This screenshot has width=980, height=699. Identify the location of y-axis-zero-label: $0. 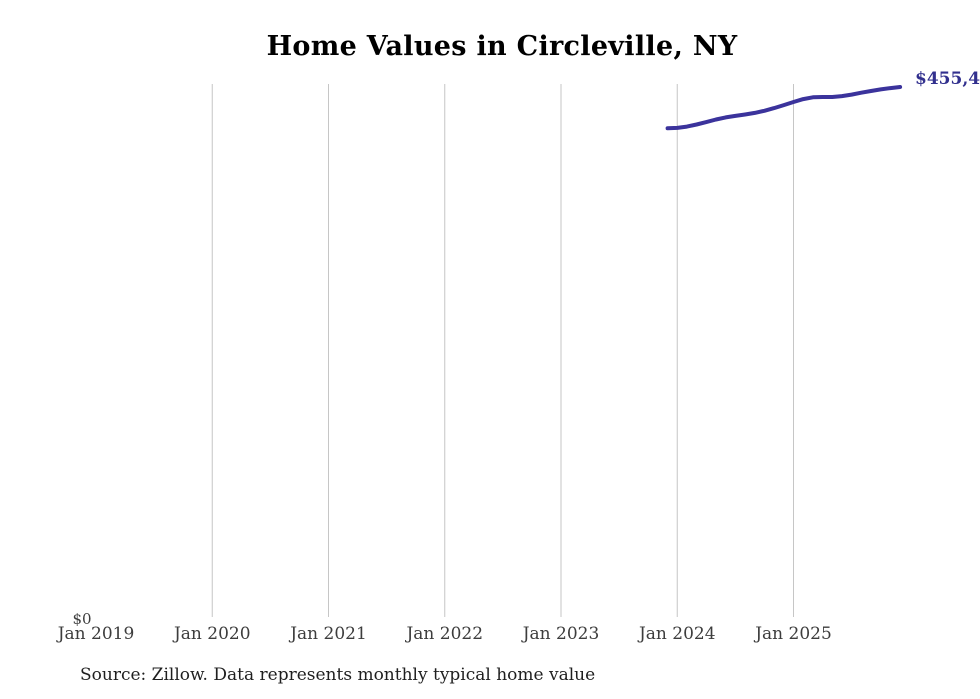
(82, 619).